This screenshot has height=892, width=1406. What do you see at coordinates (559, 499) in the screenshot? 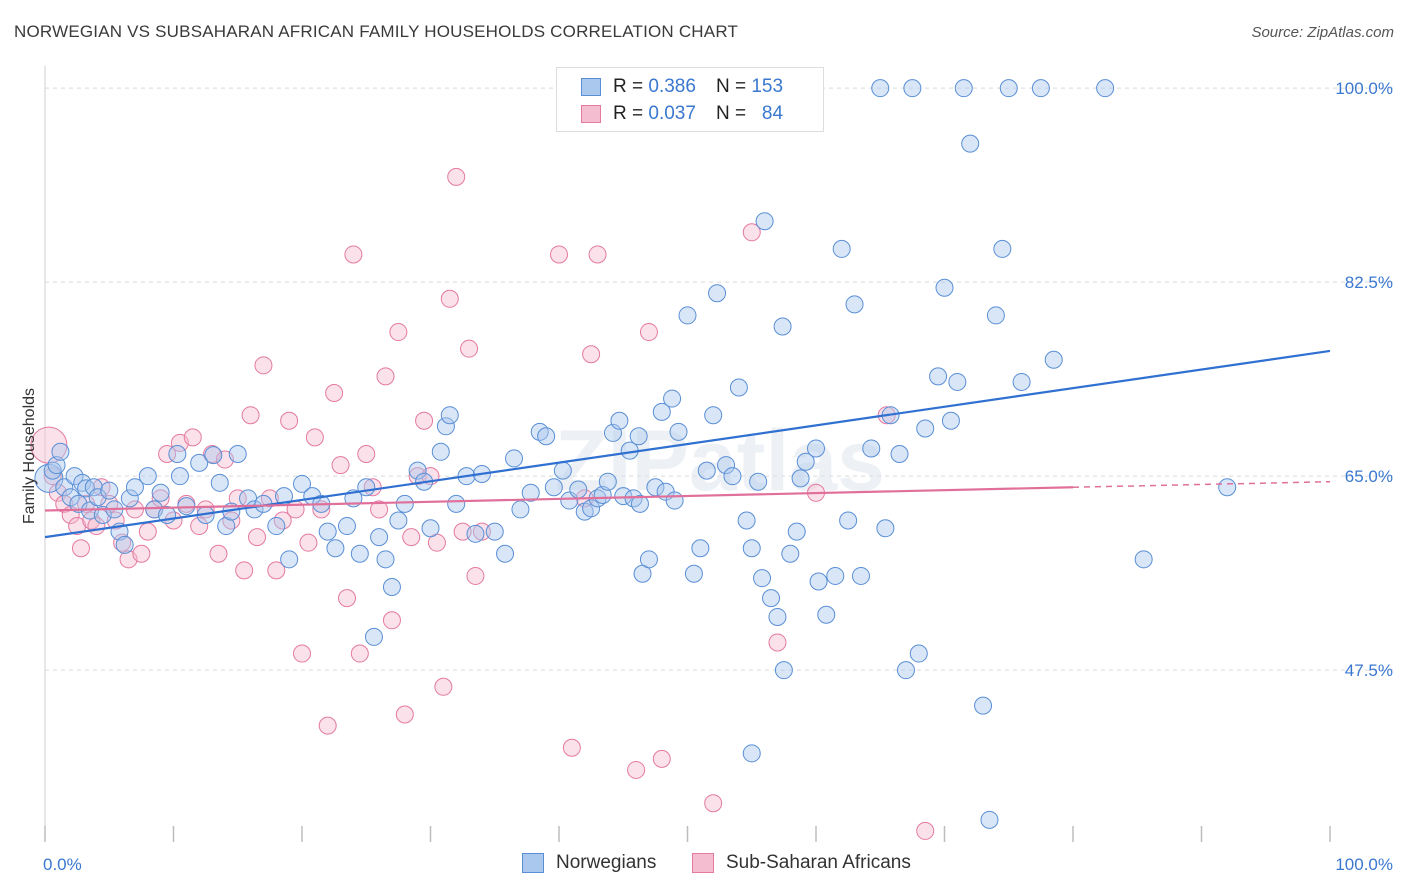
I see `subsaharan-trend-line` at bounding box center [559, 499].